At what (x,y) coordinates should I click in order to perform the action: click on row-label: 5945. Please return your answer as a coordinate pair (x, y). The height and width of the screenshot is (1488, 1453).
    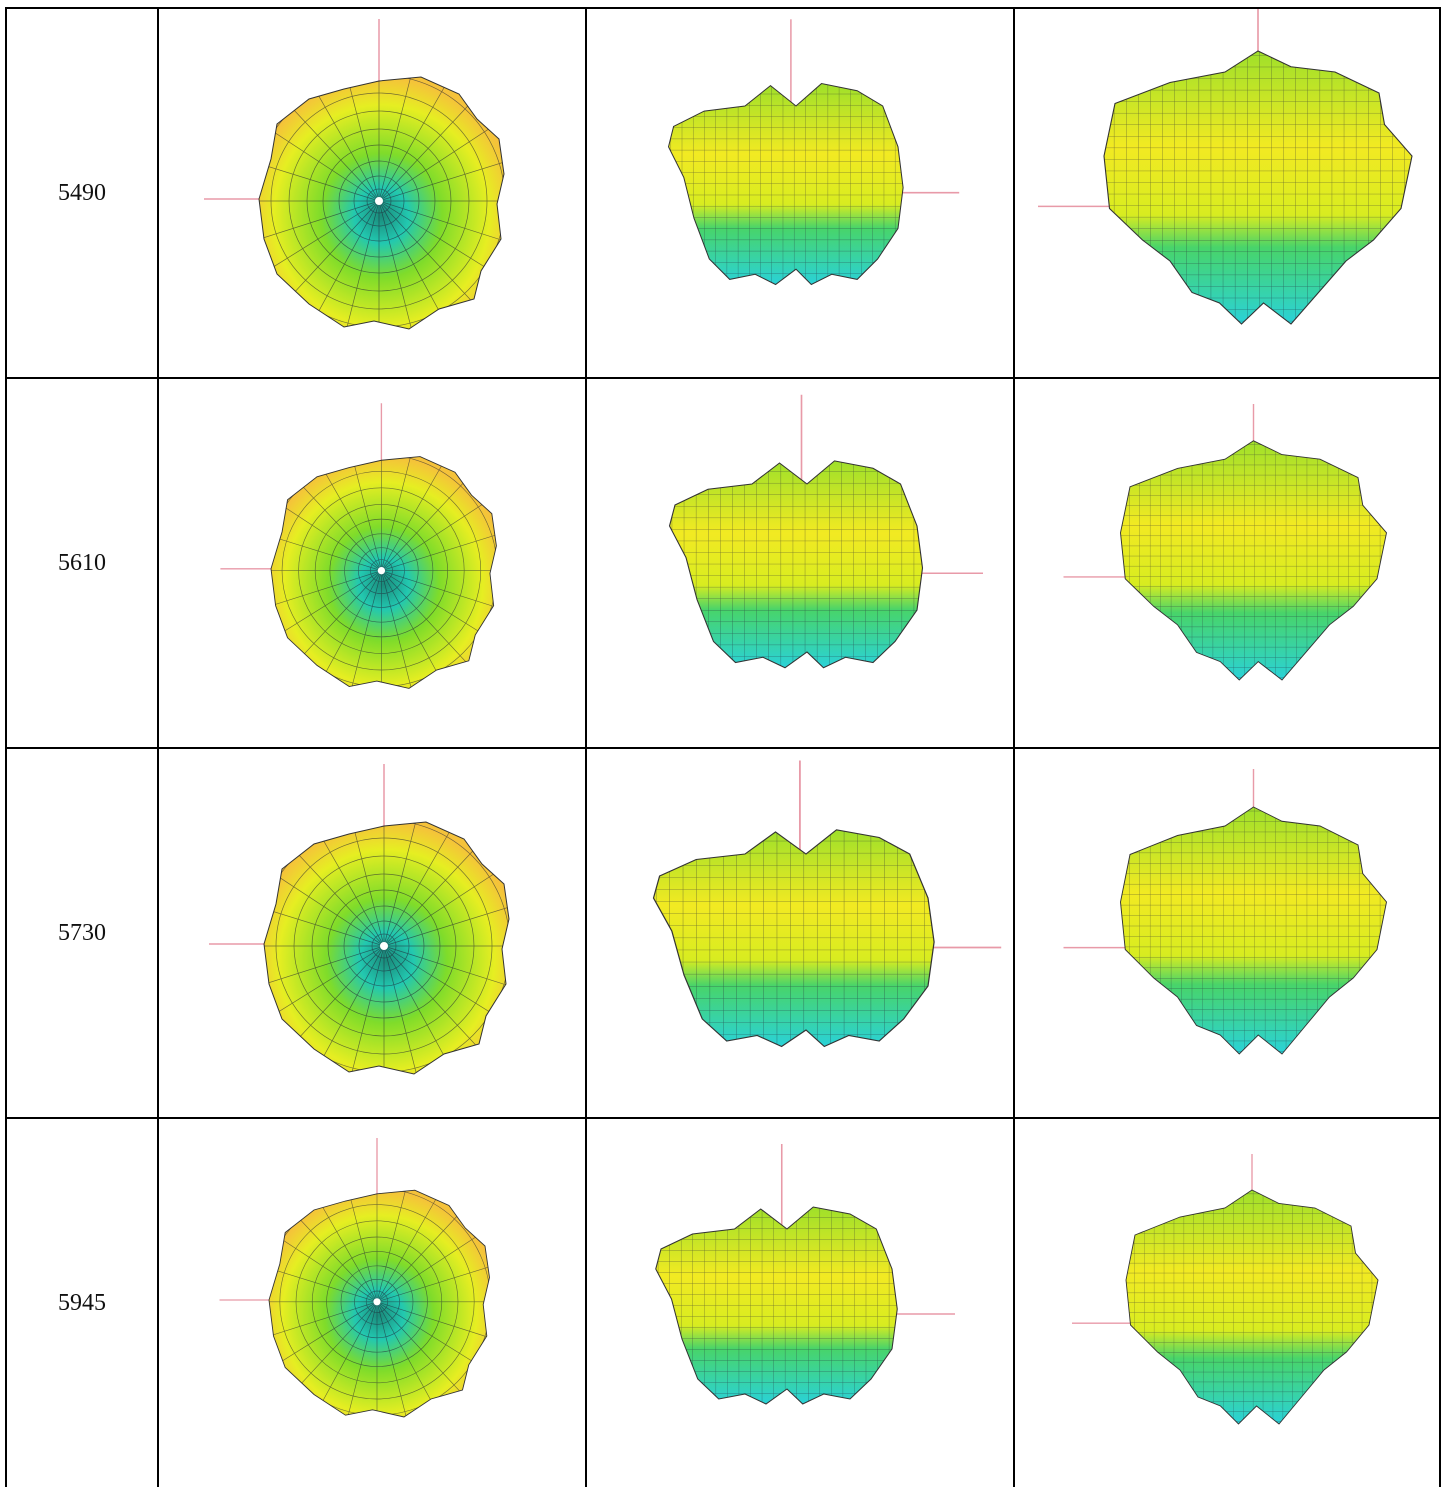
    Looking at the image, I should click on (81, 1302).